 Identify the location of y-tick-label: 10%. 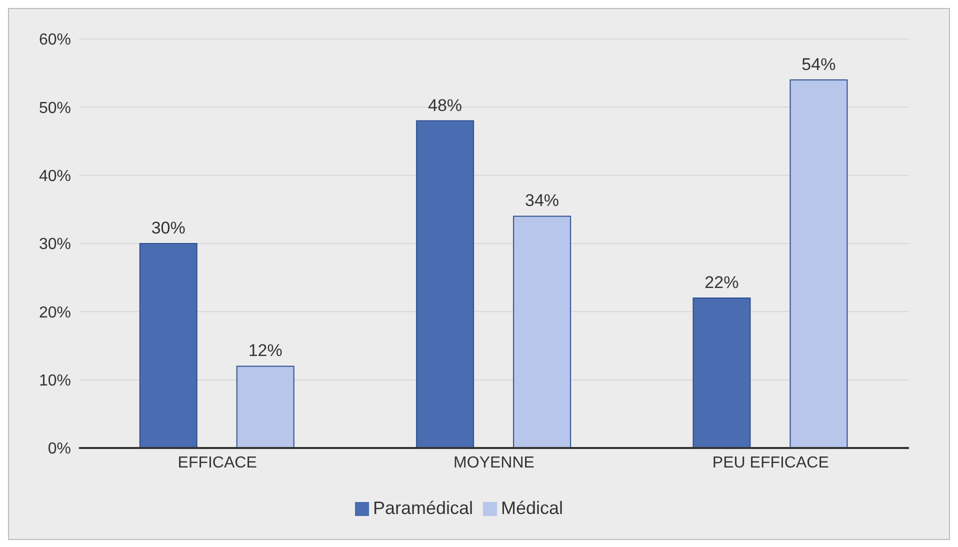
(54, 381).